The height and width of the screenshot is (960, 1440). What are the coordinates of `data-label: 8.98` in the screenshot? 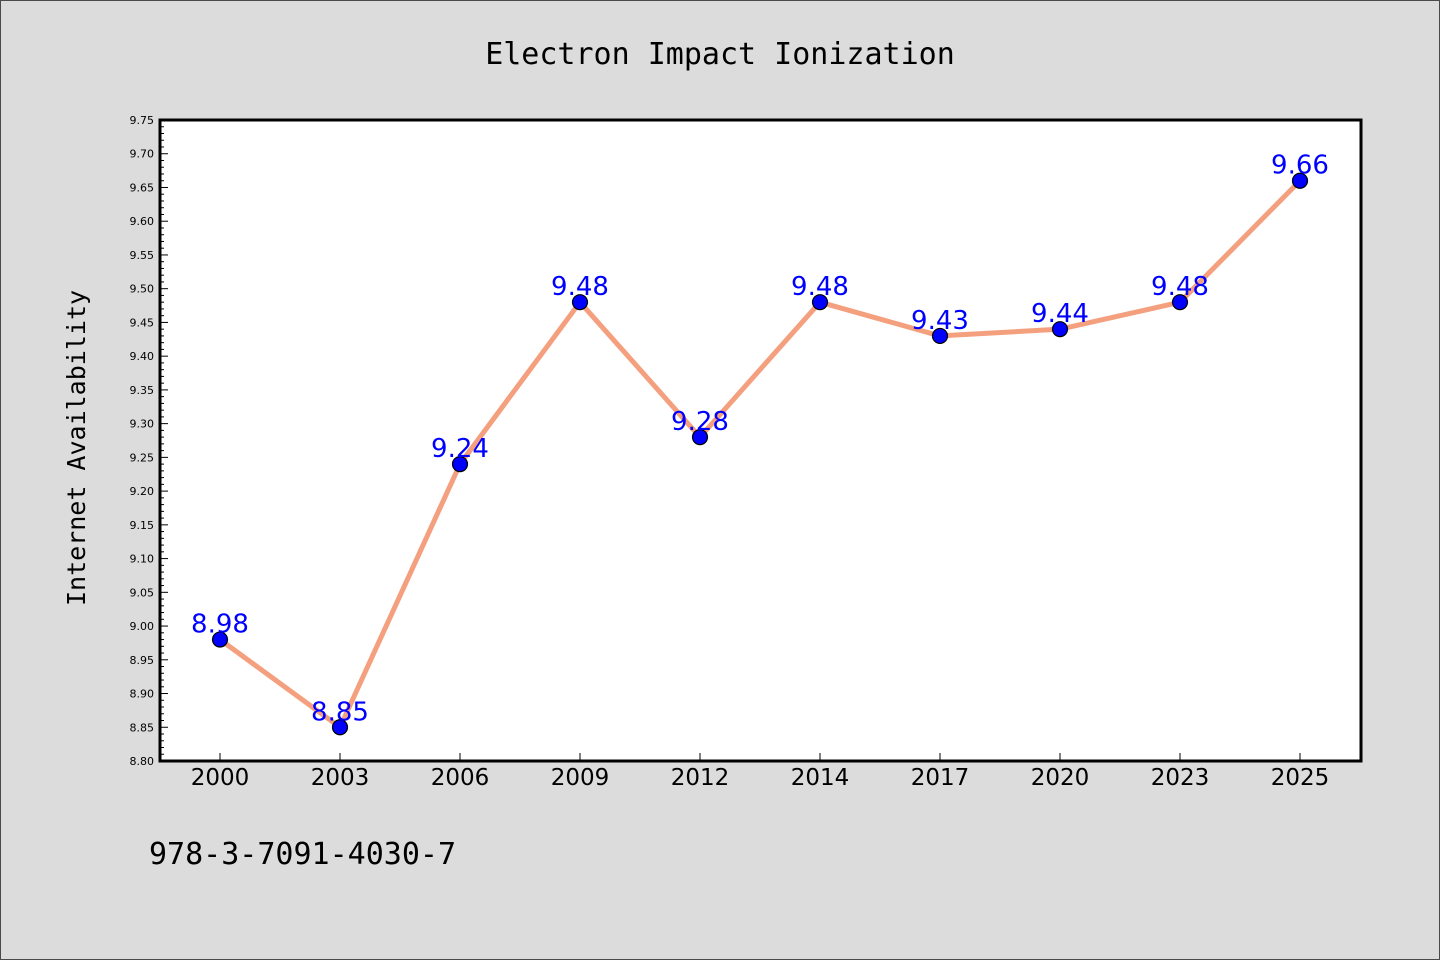 It's located at (220, 625).